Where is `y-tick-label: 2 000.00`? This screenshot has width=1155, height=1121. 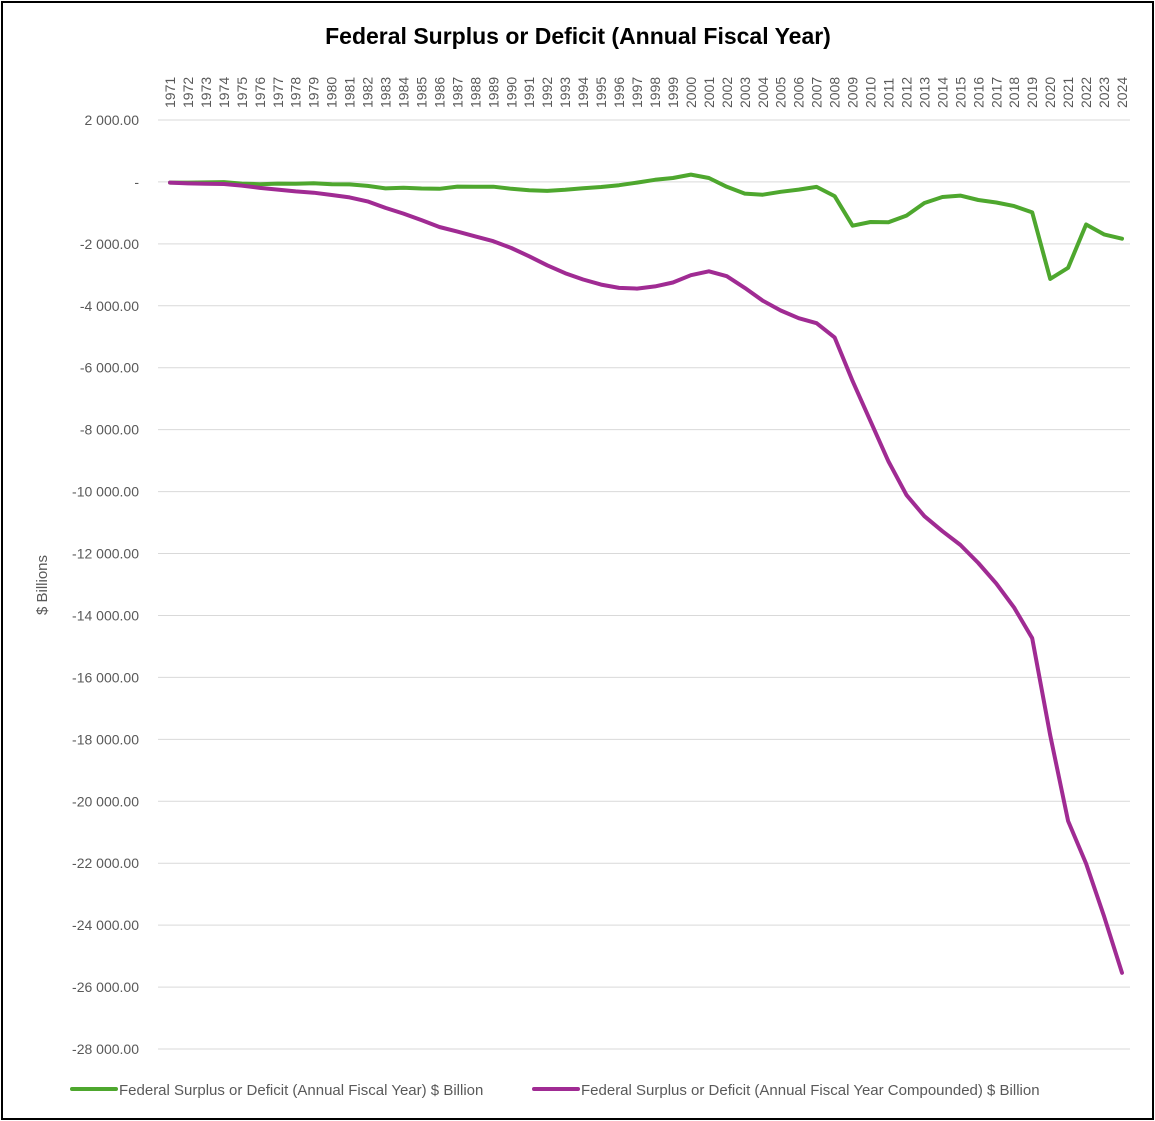 y-tick-label: 2 000.00 is located at coordinates (112, 120).